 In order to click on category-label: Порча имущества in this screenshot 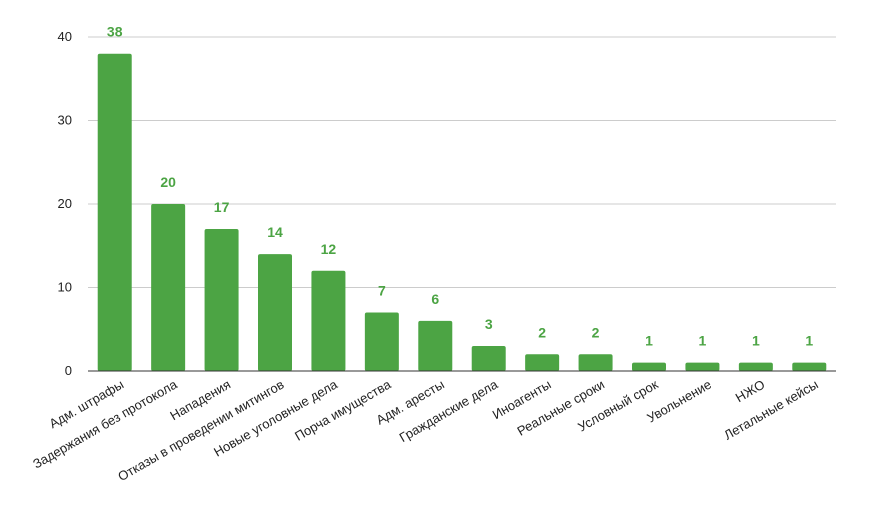, I will do `click(343, 409)`.